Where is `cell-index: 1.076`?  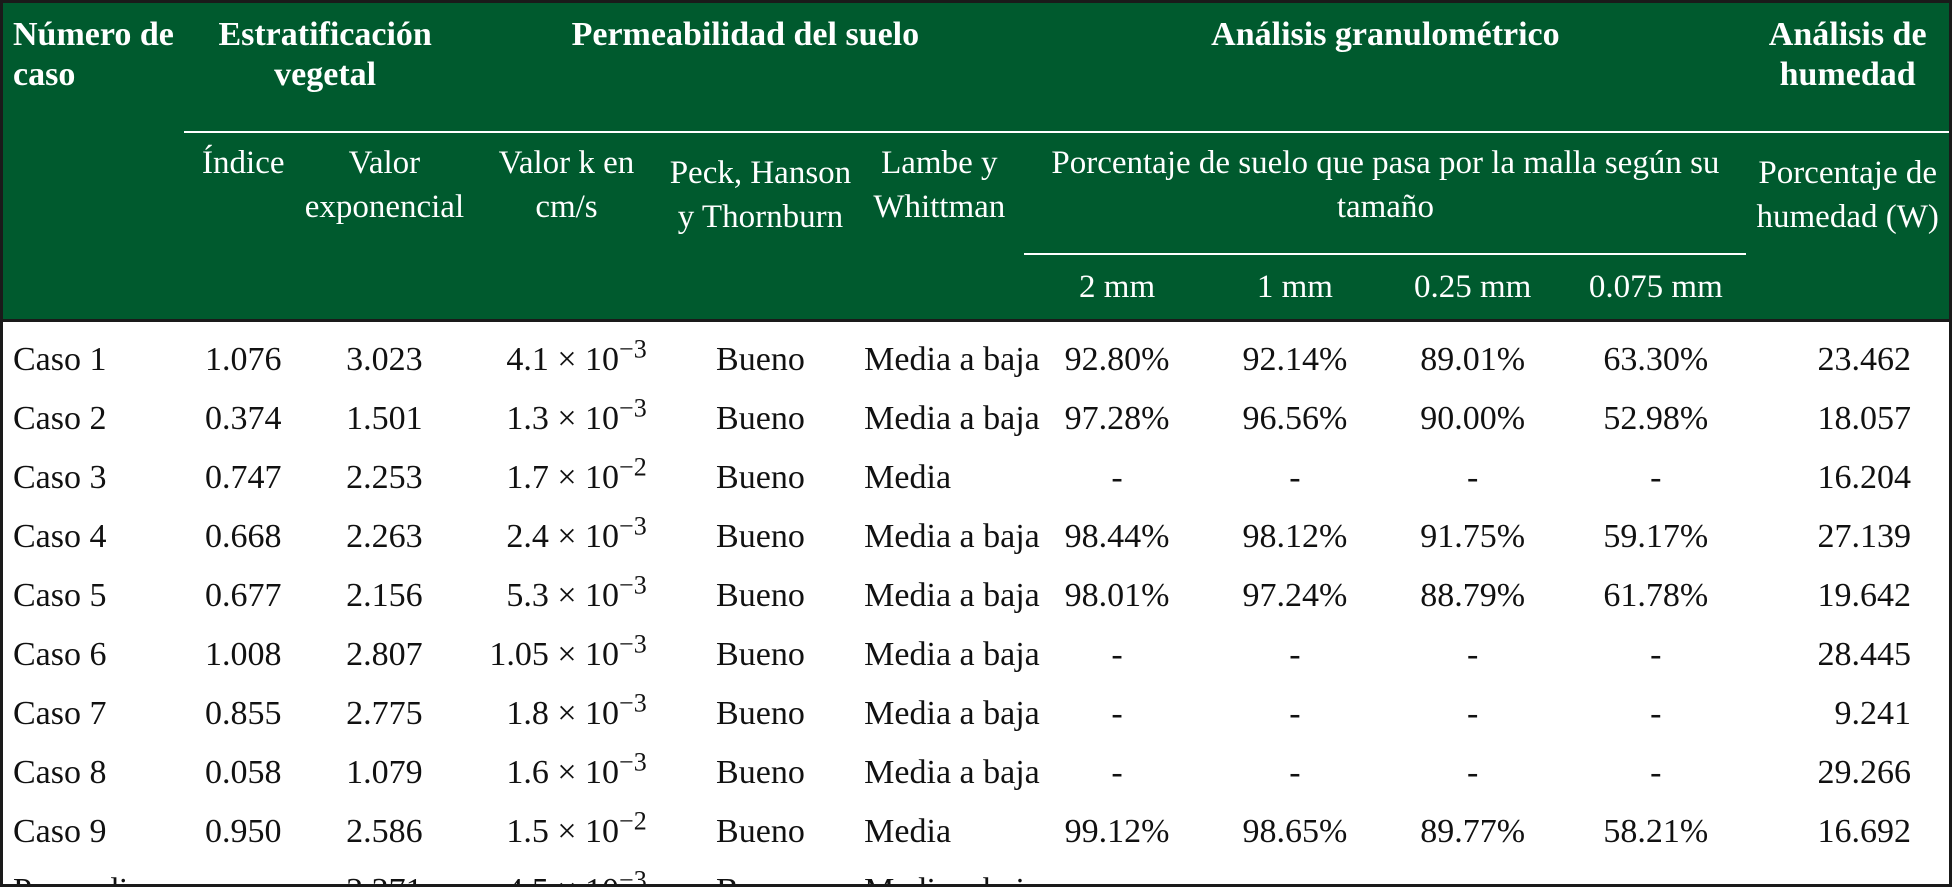
cell-index: 1.076 is located at coordinates (243, 354).